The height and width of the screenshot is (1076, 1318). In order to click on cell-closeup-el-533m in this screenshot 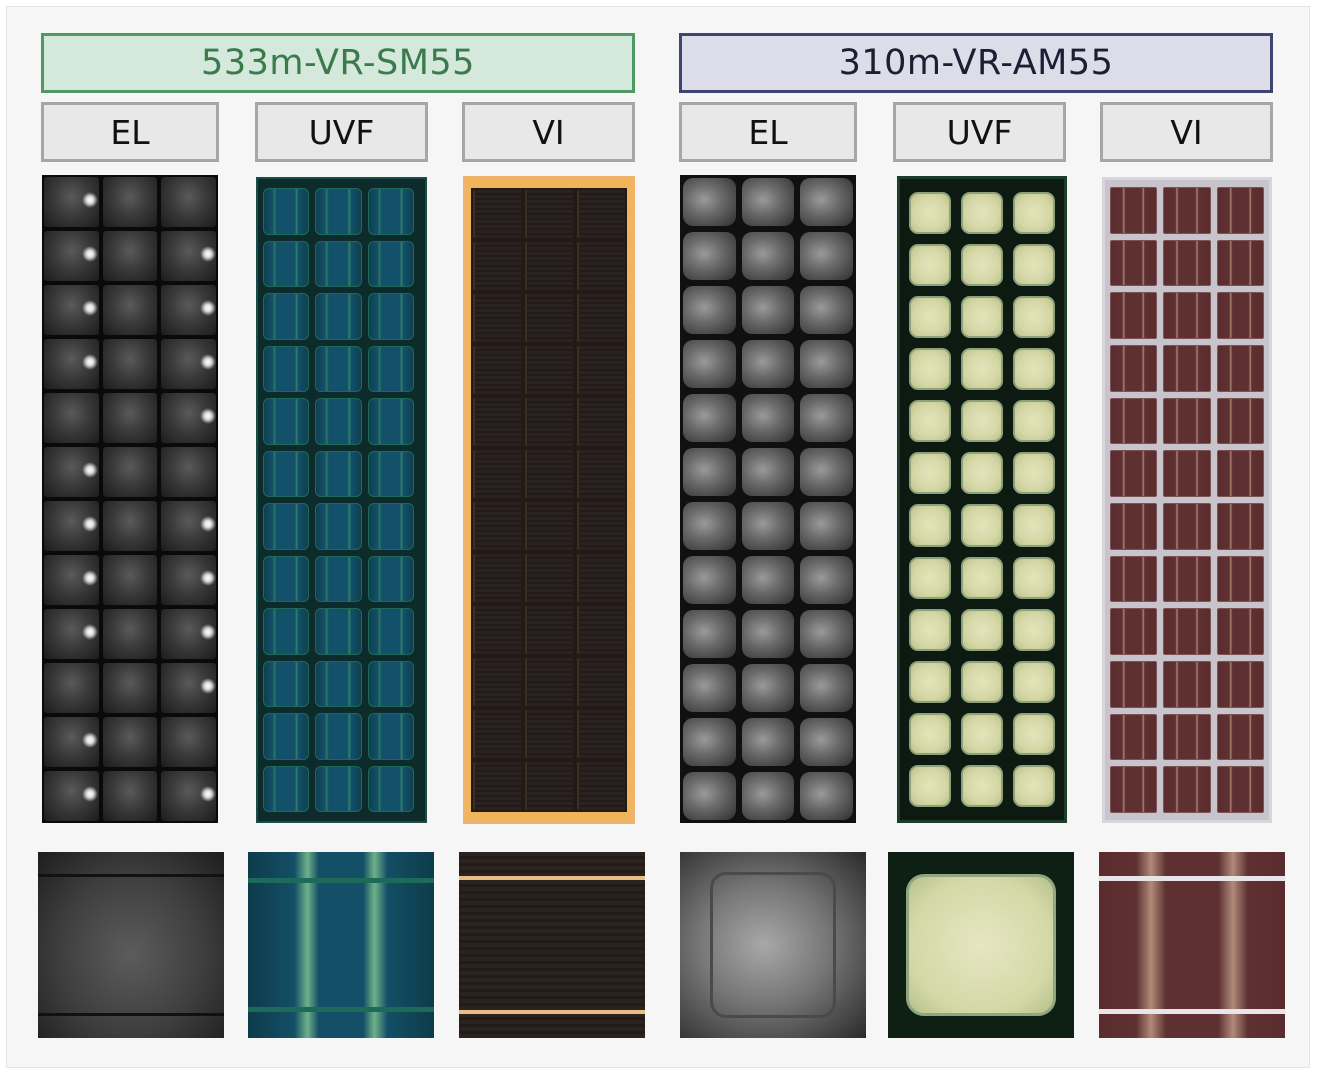, I will do `click(131, 945)`.